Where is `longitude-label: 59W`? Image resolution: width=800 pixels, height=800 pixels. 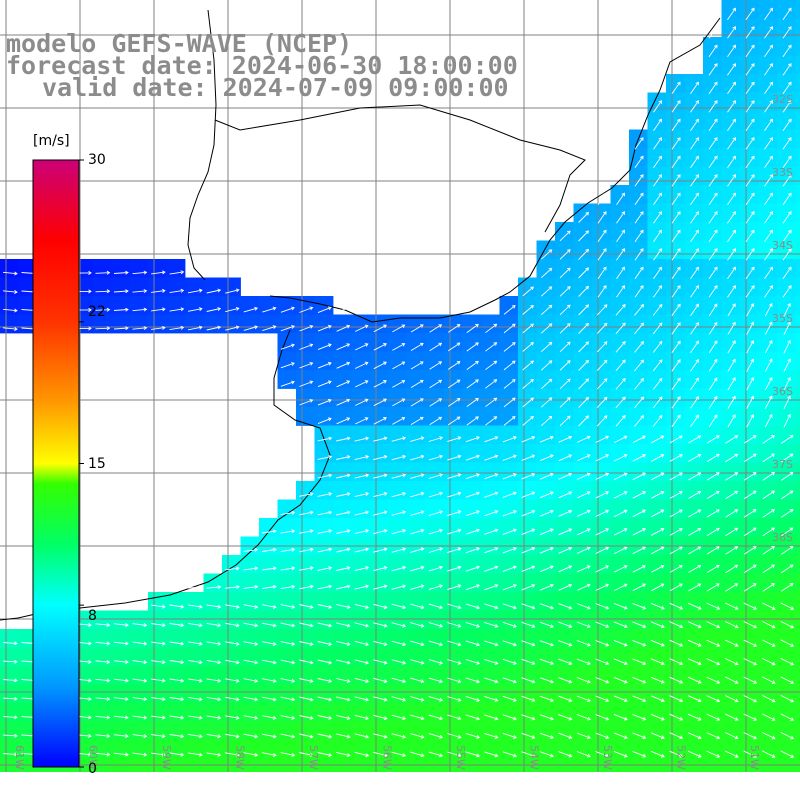 longitude-label: 59W is located at coordinates (166, 757).